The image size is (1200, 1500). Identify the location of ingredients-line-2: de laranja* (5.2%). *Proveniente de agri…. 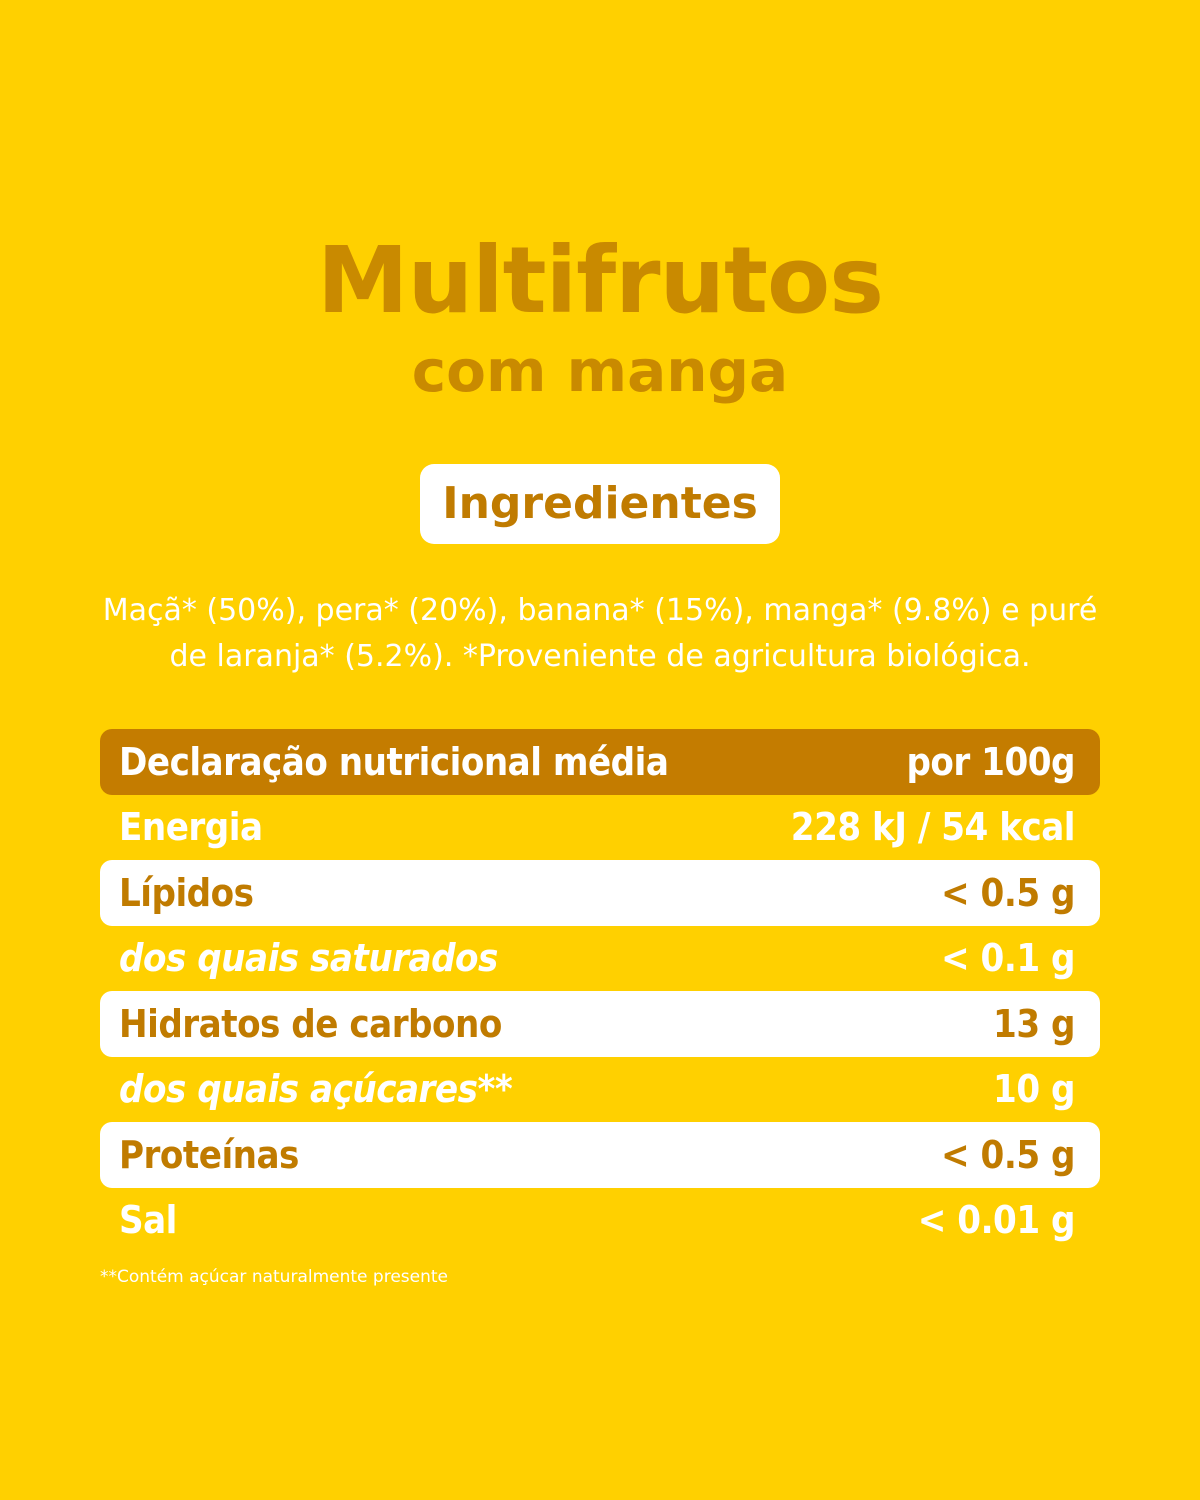
(600, 656).